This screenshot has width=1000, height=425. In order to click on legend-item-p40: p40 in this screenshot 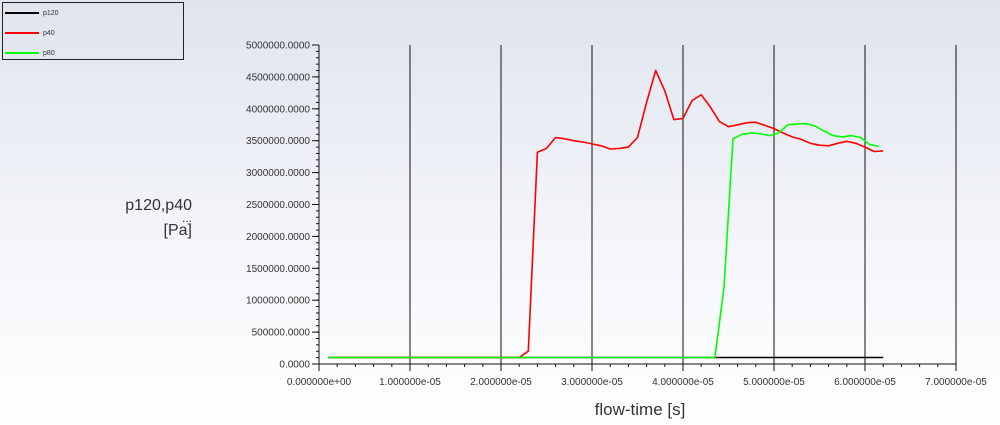, I will do `click(30, 33)`.